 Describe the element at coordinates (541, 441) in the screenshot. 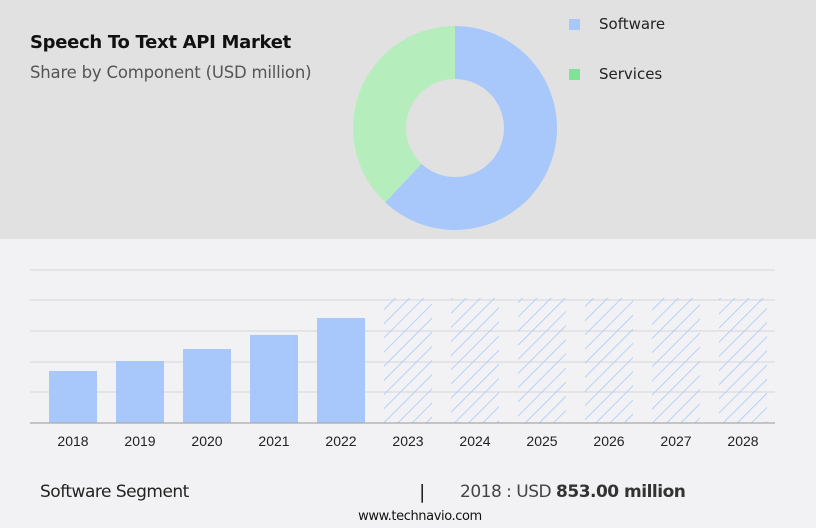

I see `x-label-2025: 2025` at that location.